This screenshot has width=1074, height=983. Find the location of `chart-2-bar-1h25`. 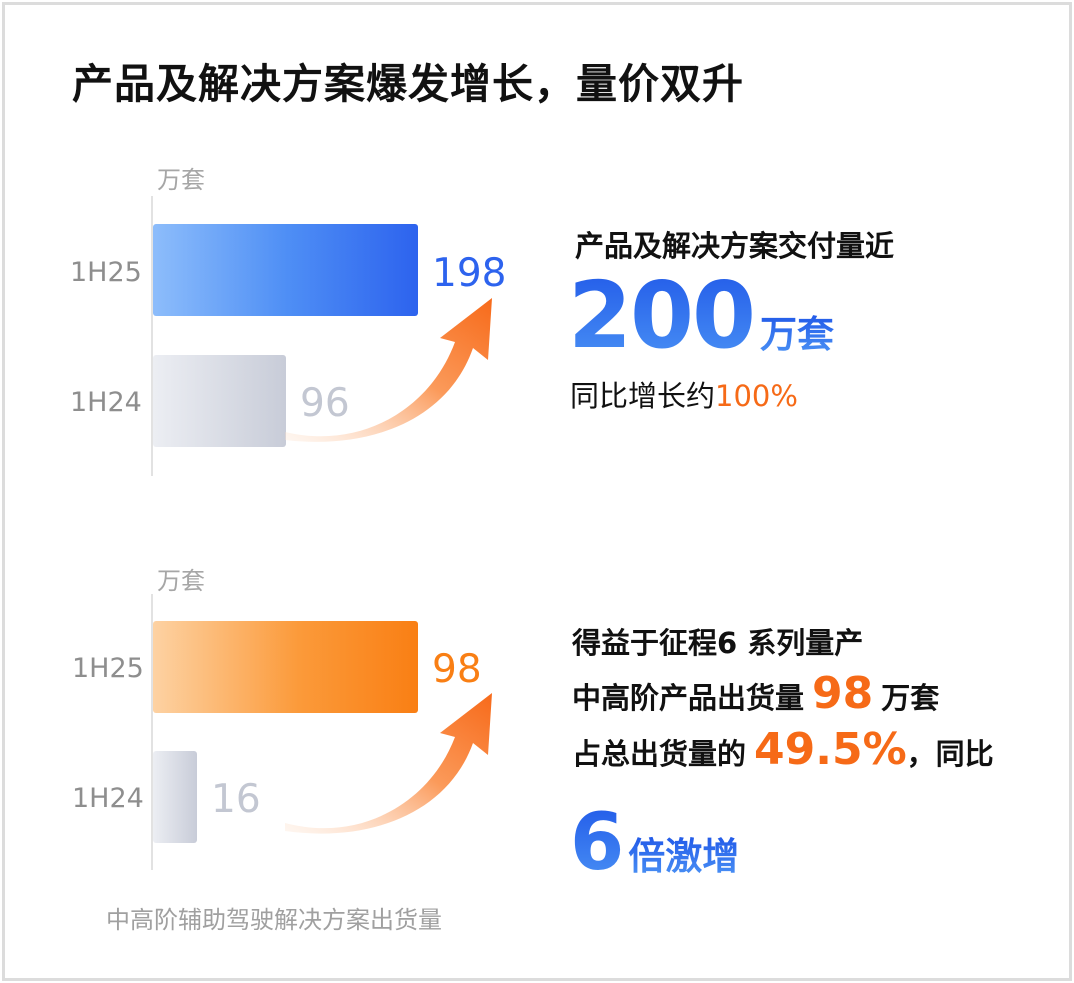

chart-2-bar-1h25 is located at coordinates (285, 667).